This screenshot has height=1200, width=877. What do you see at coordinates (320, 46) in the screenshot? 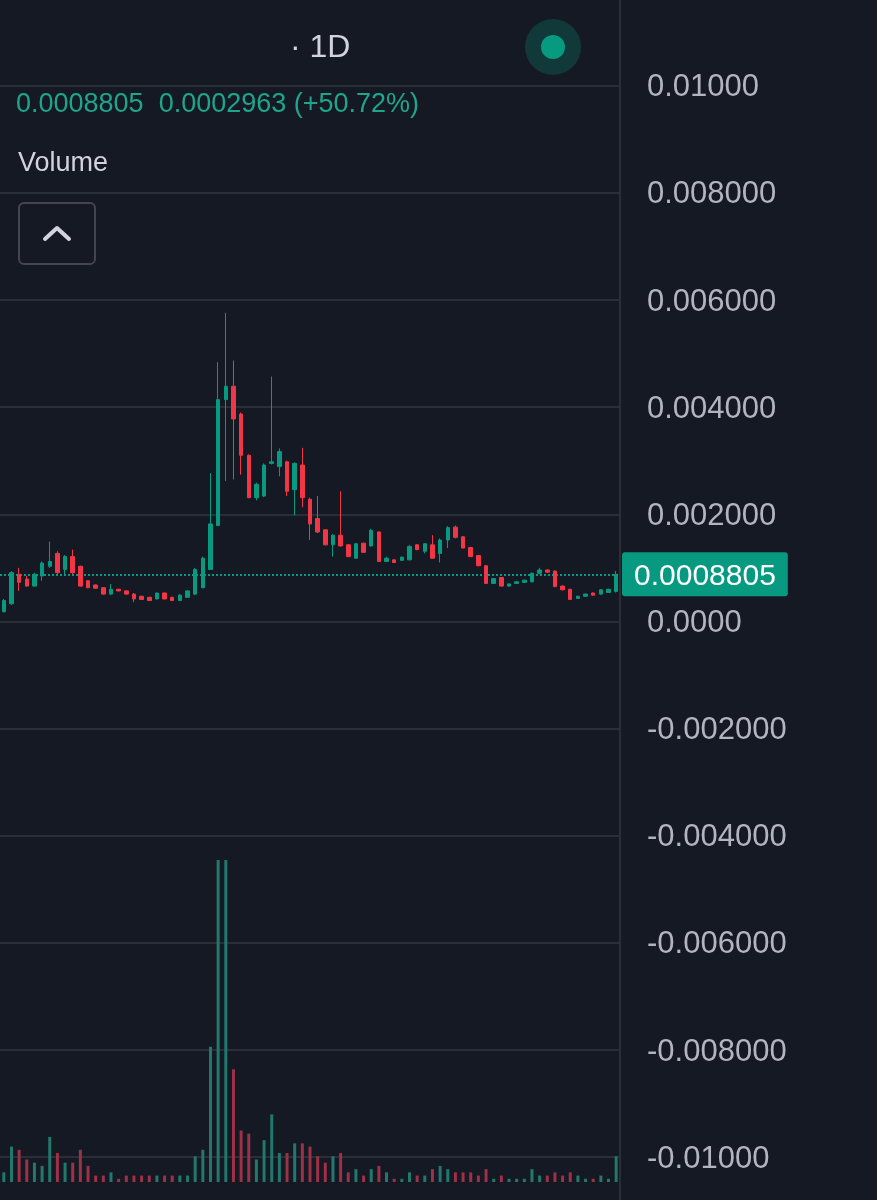
I see `text: · 1D` at bounding box center [320, 46].